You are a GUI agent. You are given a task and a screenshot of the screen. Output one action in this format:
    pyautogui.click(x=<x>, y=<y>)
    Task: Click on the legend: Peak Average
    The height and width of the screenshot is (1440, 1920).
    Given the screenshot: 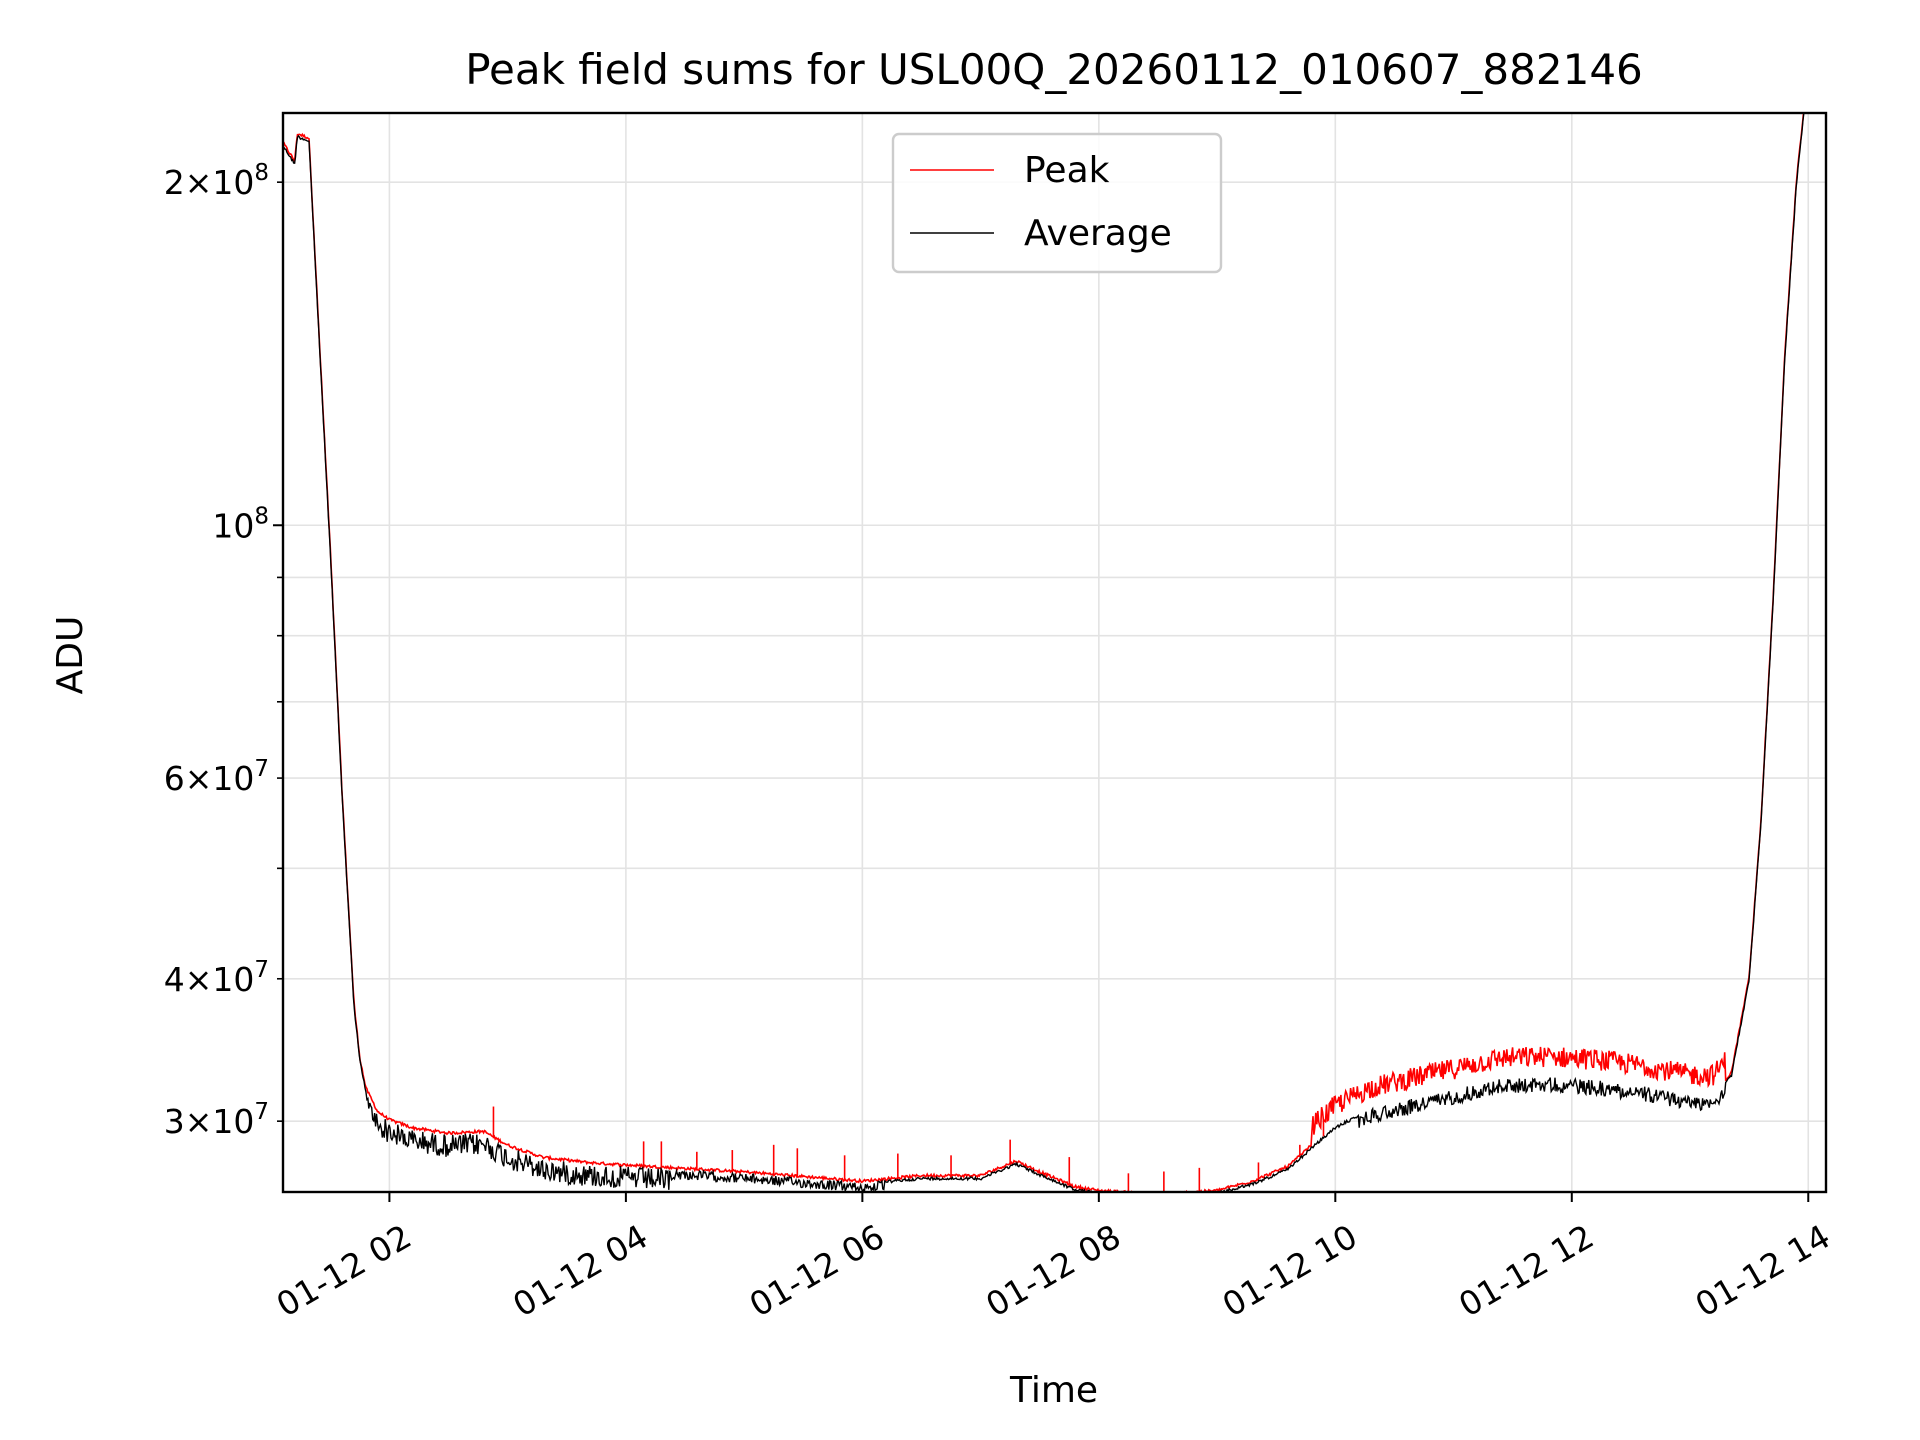 What is the action you would take?
    pyautogui.click(x=1057, y=203)
    